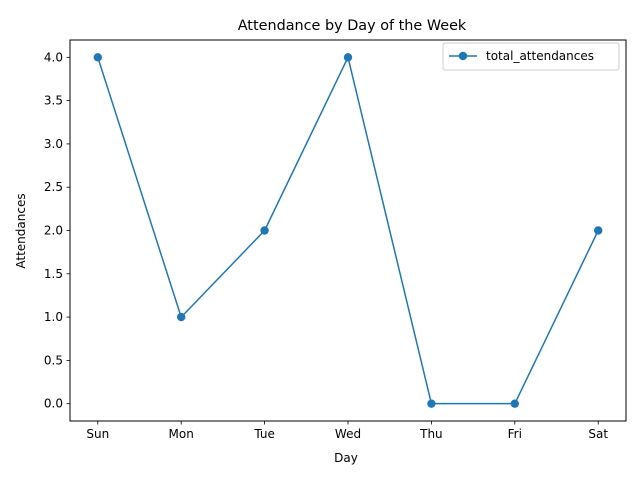  I want to click on y-tick-label: 3.5, so click(53, 101).